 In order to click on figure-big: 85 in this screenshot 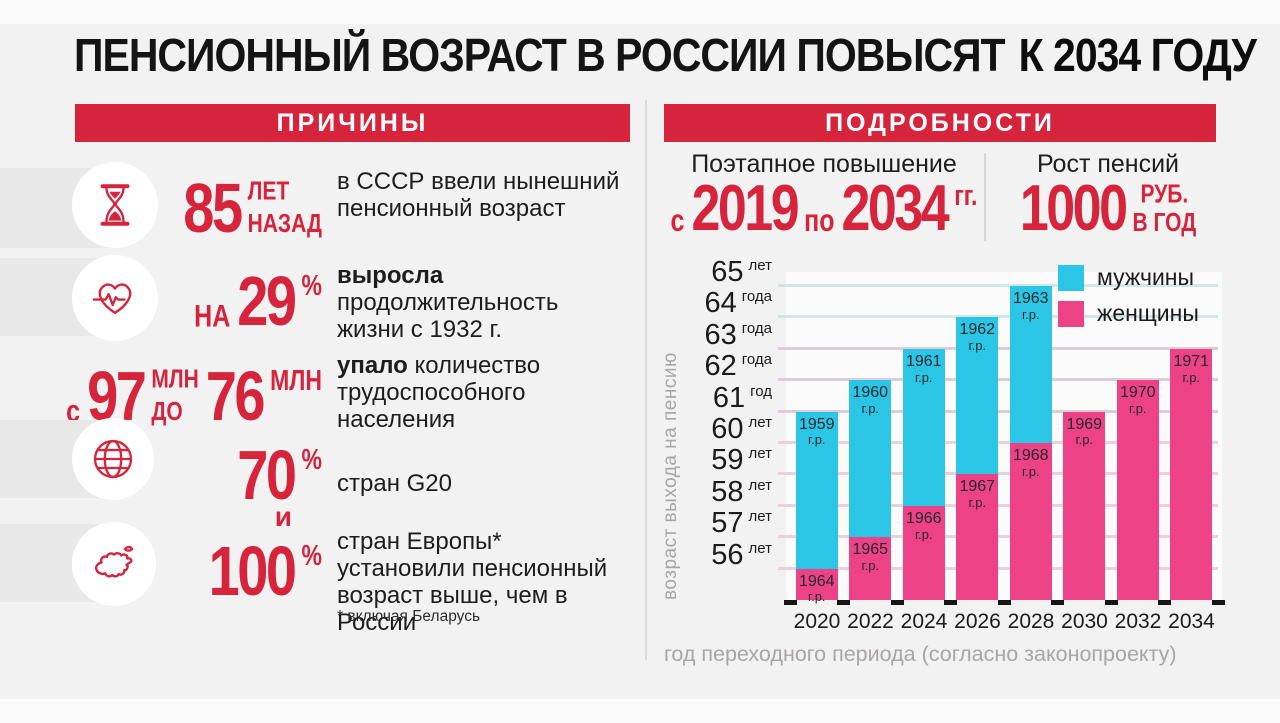, I will do `click(213, 208)`.